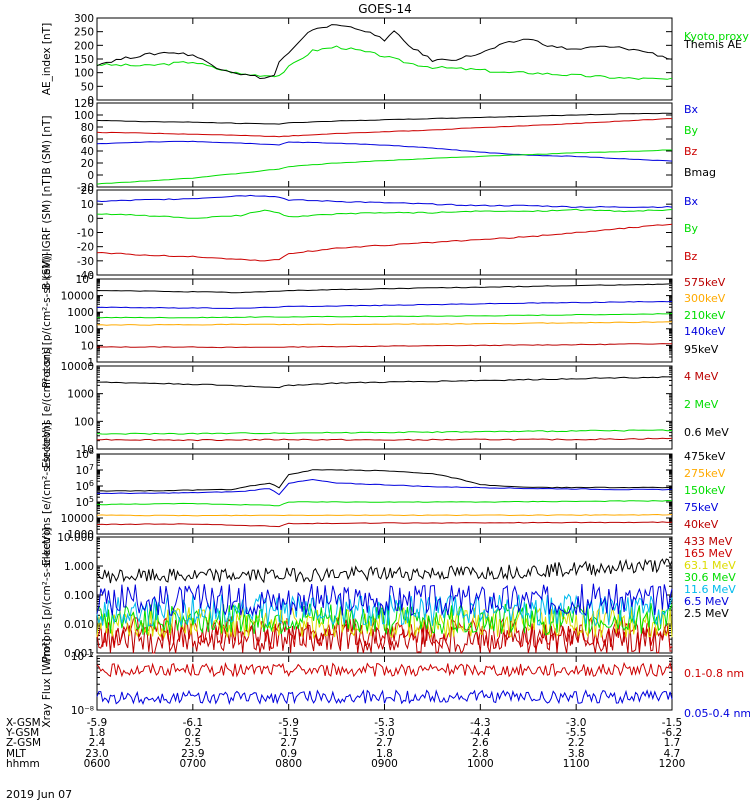 The width and height of the screenshot is (750, 800). What do you see at coordinates (87, 140) in the screenshot?
I see `y-tick-label: 60` at bounding box center [87, 140].